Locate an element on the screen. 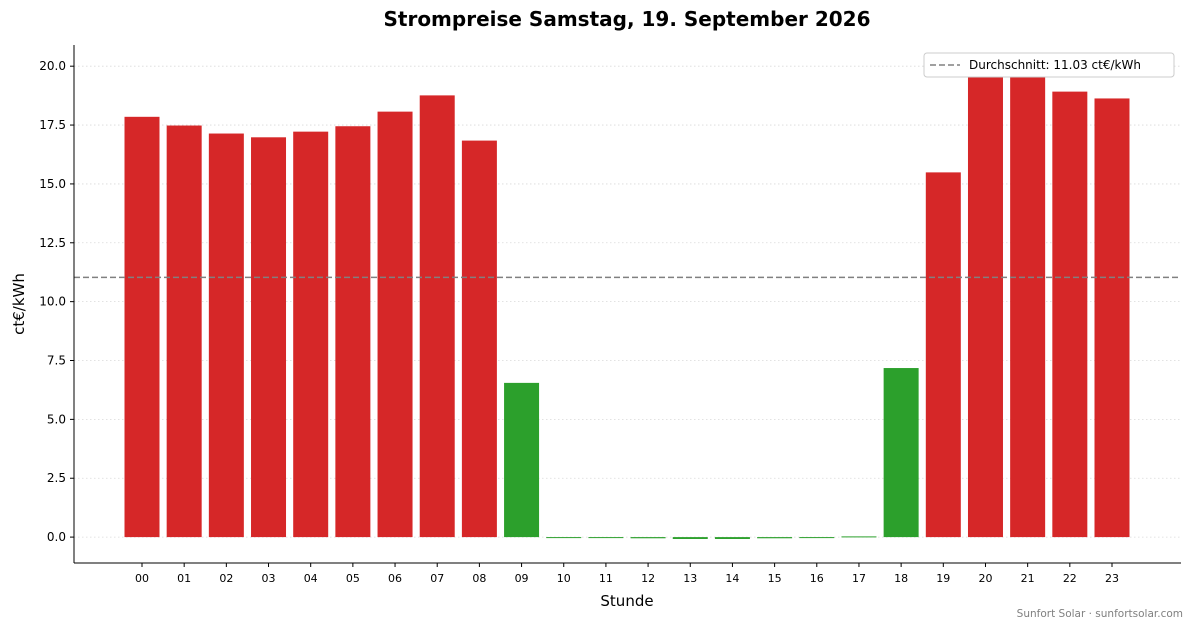 The image size is (1193, 628). x-tick-label: 21 is located at coordinates (1028, 578).